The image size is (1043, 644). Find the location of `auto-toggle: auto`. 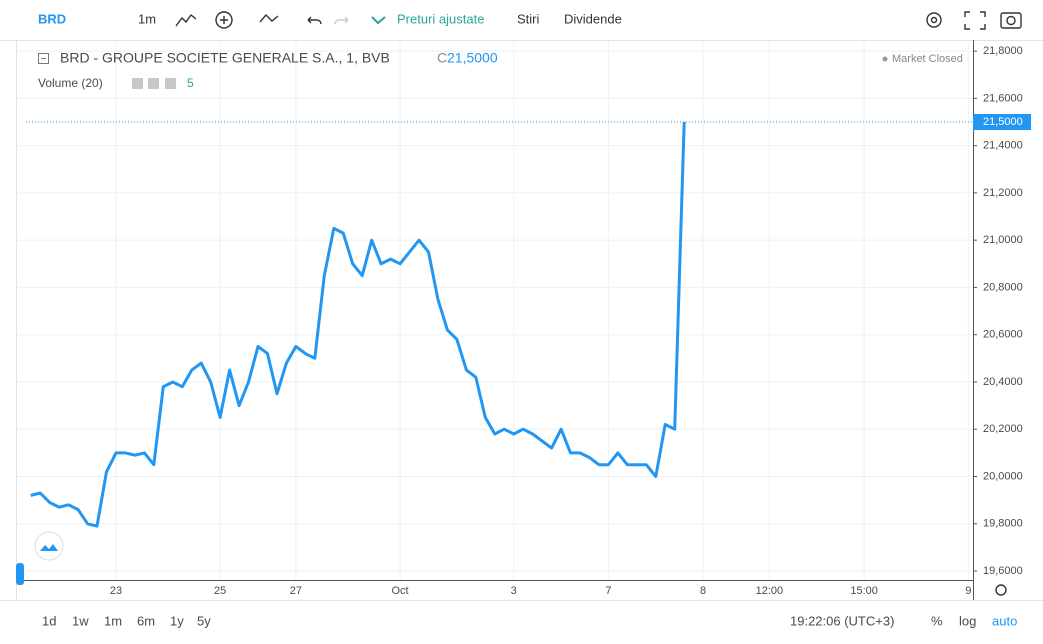

auto-toggle: auto is located at coordinates (1004, 620).